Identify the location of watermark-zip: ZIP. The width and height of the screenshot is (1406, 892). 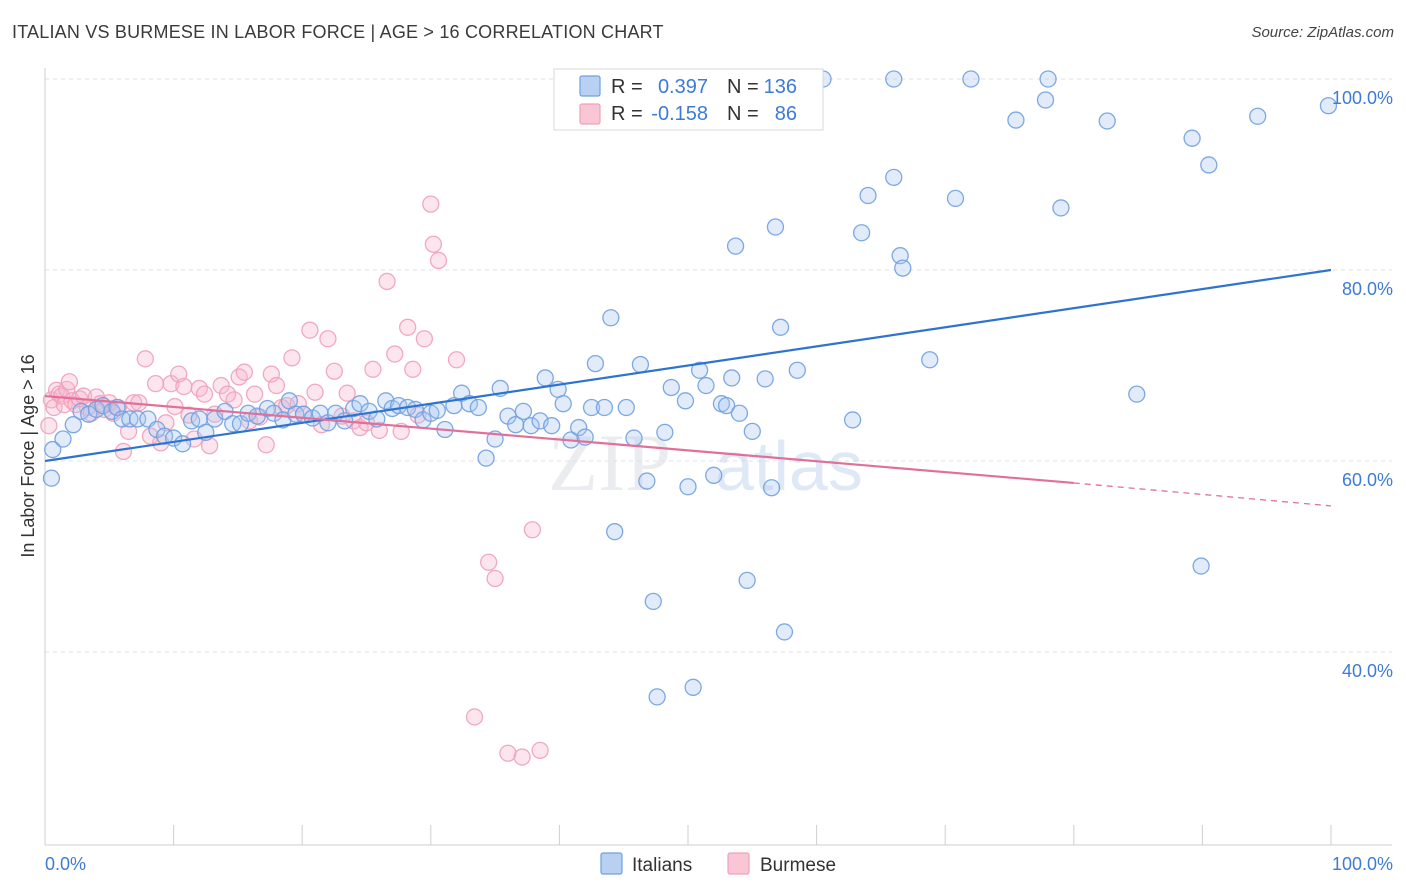
(609, 462).